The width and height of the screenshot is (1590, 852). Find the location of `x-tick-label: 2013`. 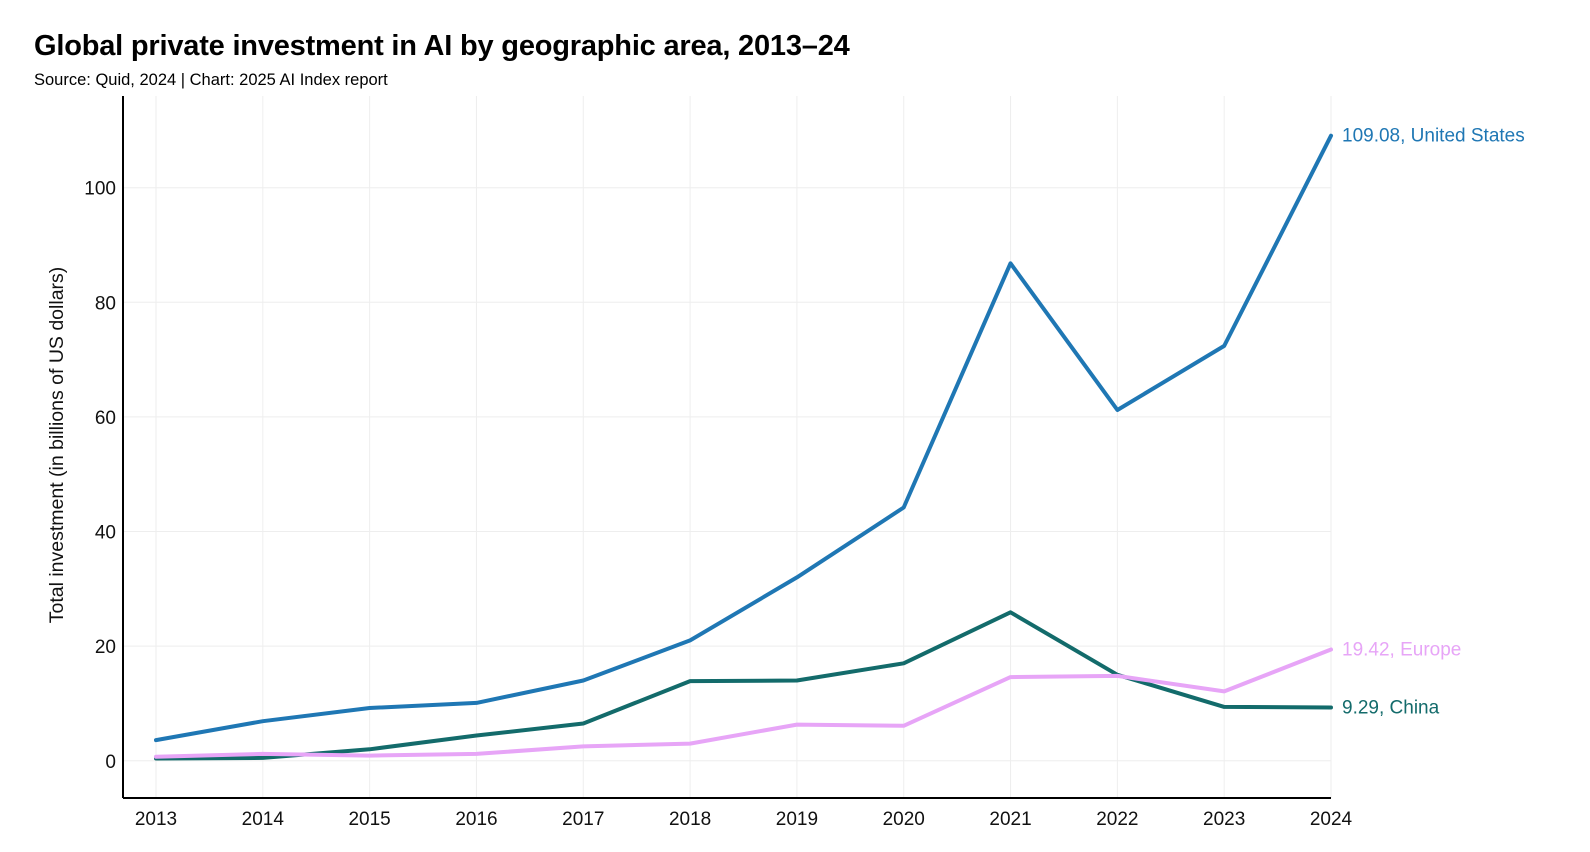

x-tick-label: 2013 is located at coordinates (156, 819).